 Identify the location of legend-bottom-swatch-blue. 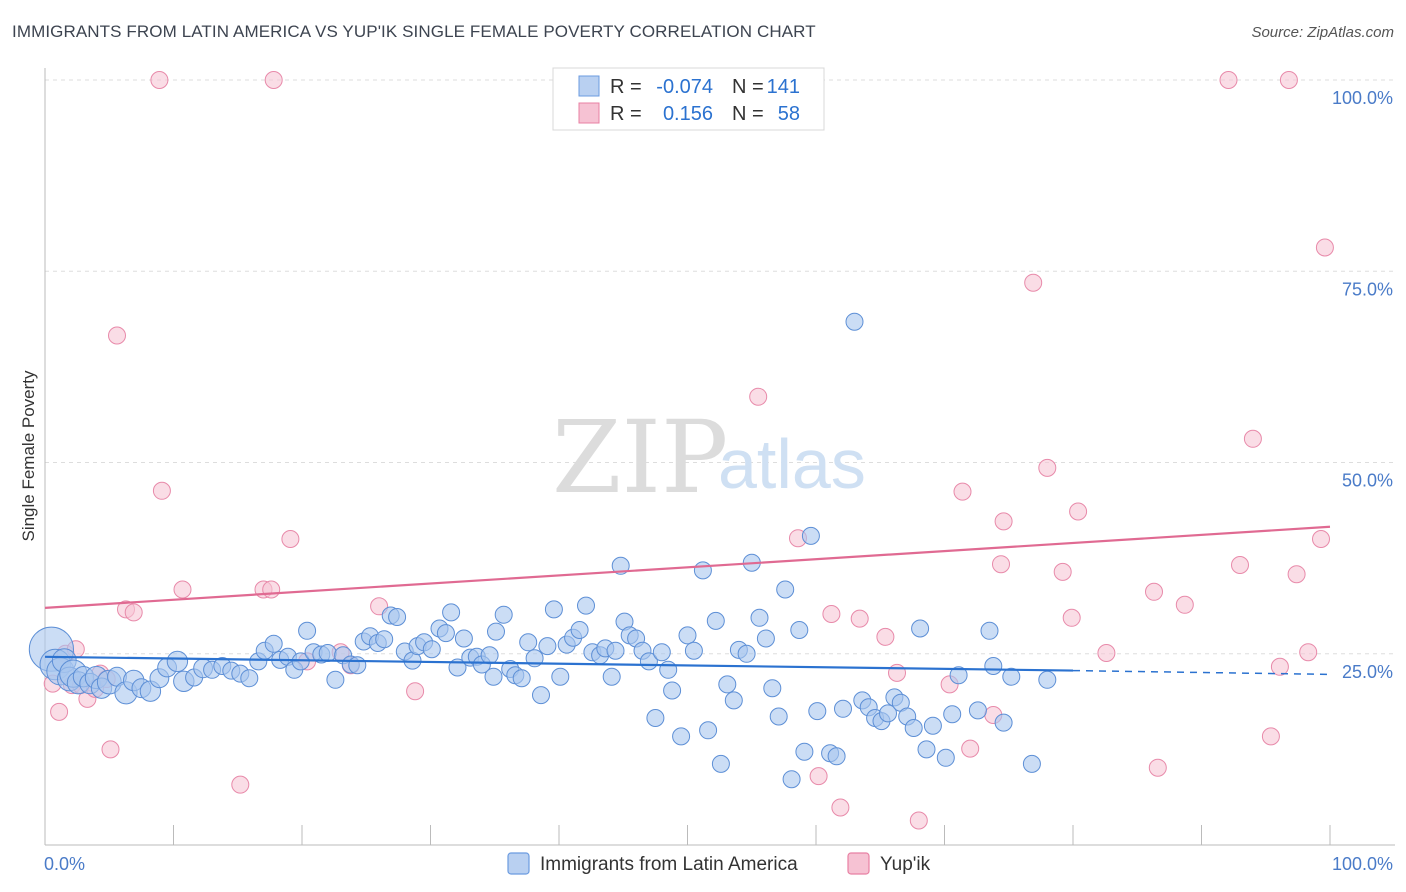
(518, 863).